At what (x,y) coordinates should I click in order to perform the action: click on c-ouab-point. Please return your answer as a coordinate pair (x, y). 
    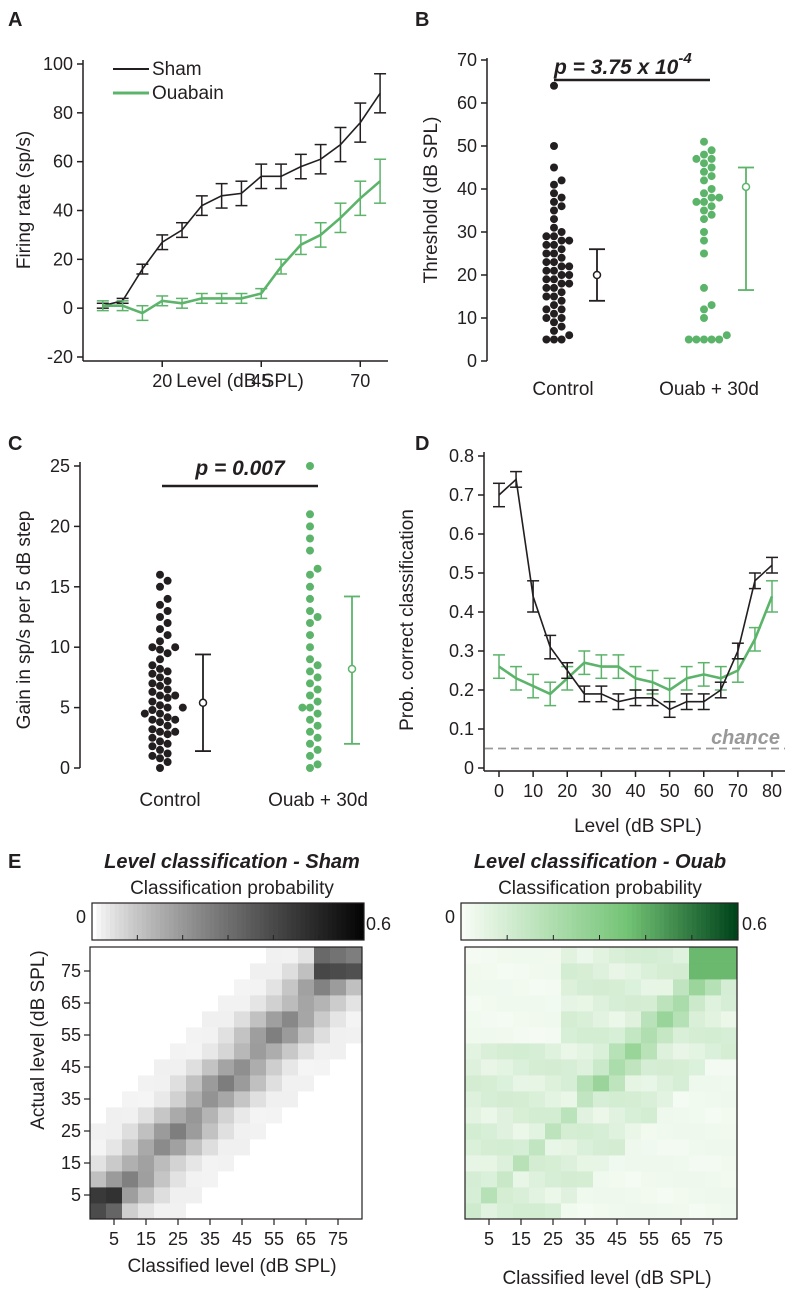
    Looking at the image, I should click on (310, 635).